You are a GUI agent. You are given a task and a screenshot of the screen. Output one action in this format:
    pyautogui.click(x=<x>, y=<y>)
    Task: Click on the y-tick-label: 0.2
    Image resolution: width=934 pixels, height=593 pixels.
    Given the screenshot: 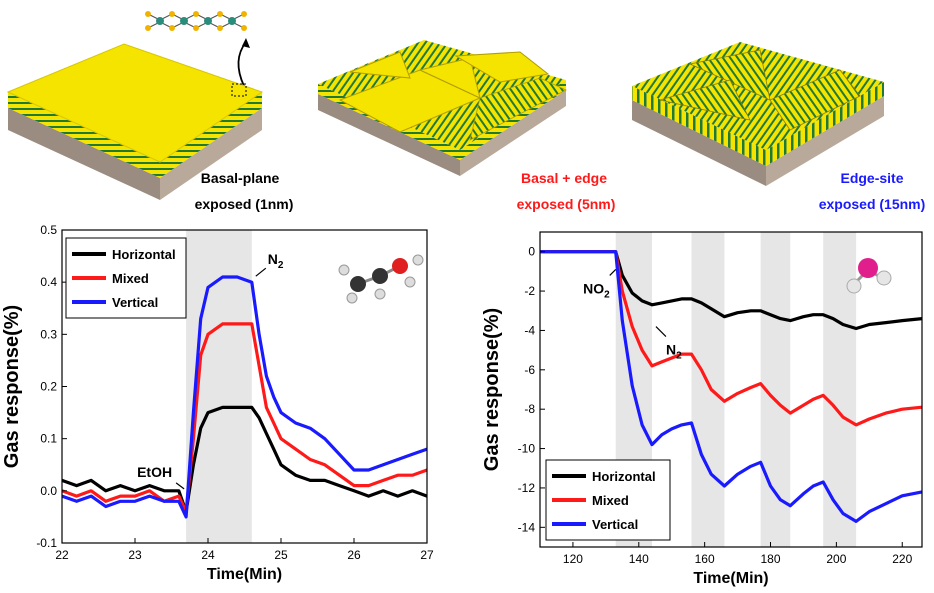 What is the action you would take?
    pyautogui.click(x=48, y=387)
    